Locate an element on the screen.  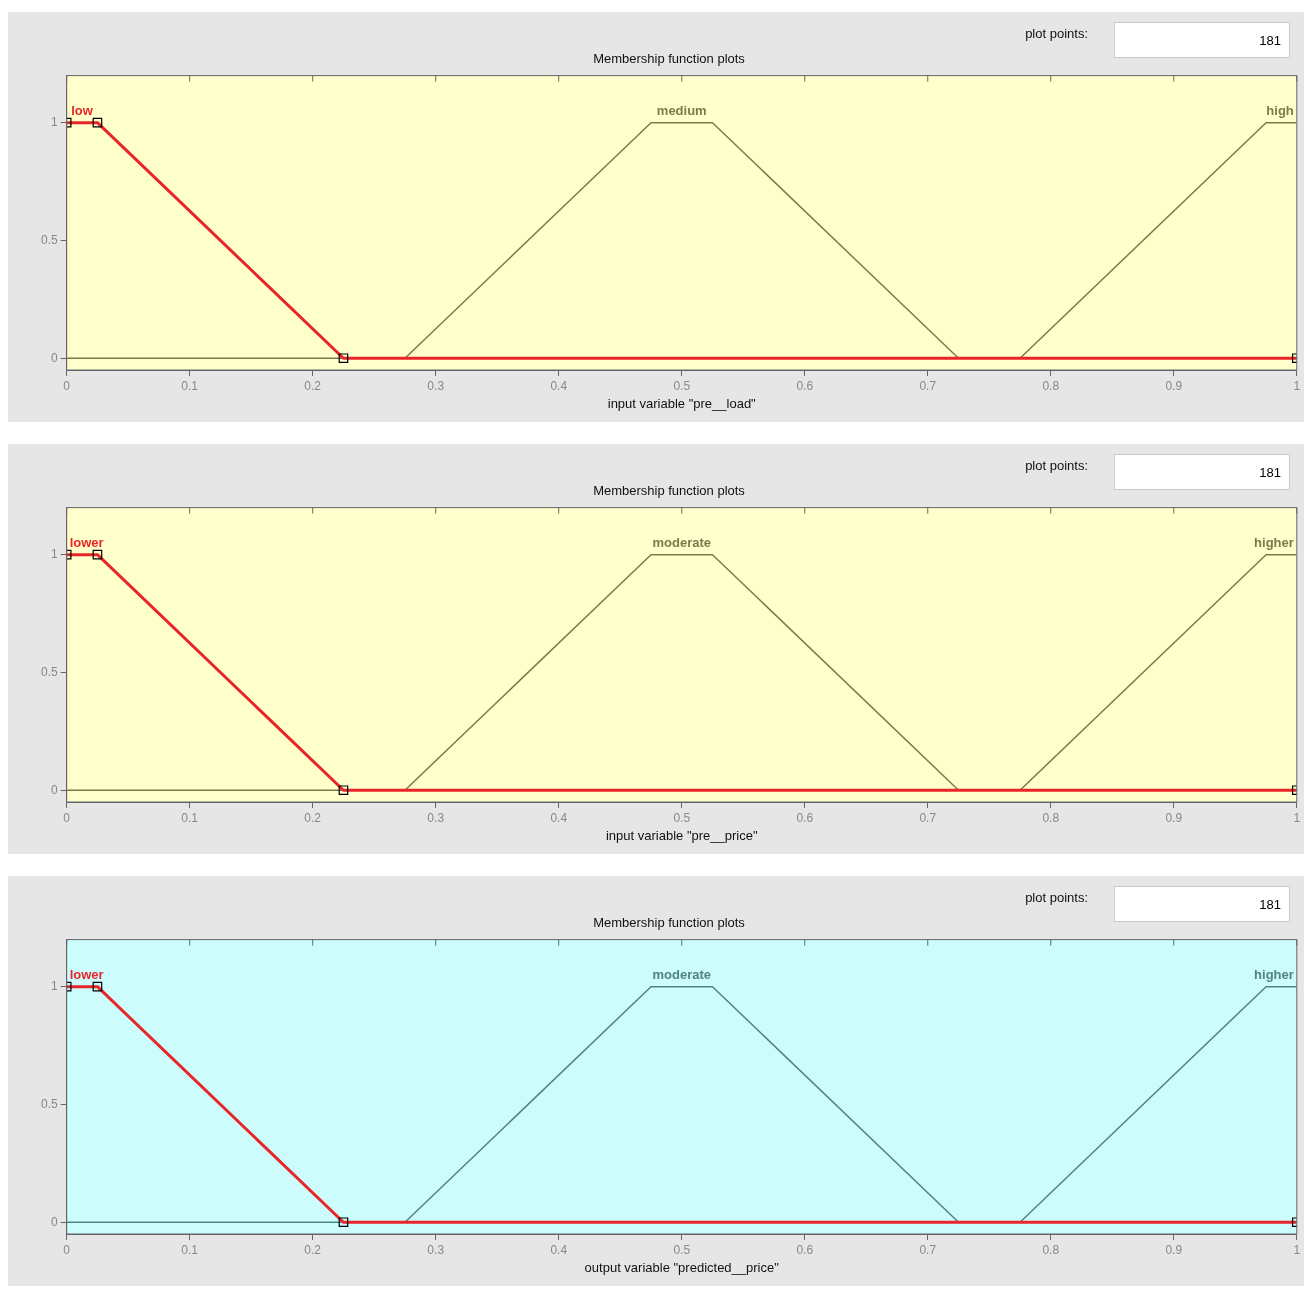
series-label: medium is located at coordinates (681, 110).